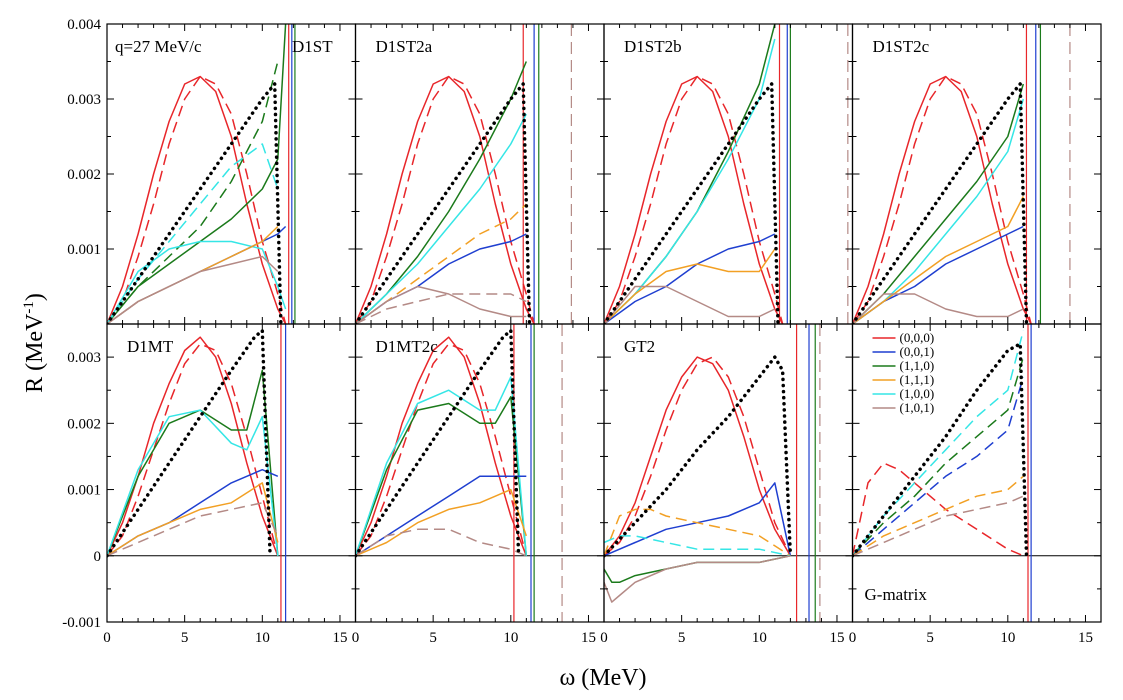 This screenshot has height=700, width=1123. I want to click on series-line-001-dashed, so click(938, 466).